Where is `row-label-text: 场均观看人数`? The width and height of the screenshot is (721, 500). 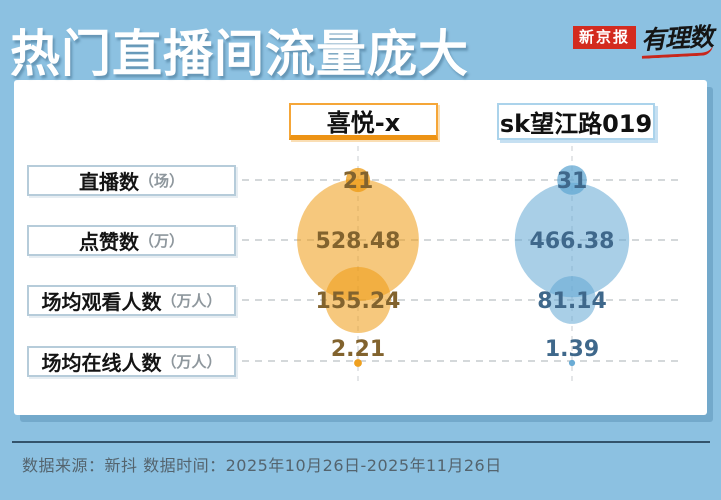
row-label-text: 场均观看人数 is located at coordinates (101, 302).